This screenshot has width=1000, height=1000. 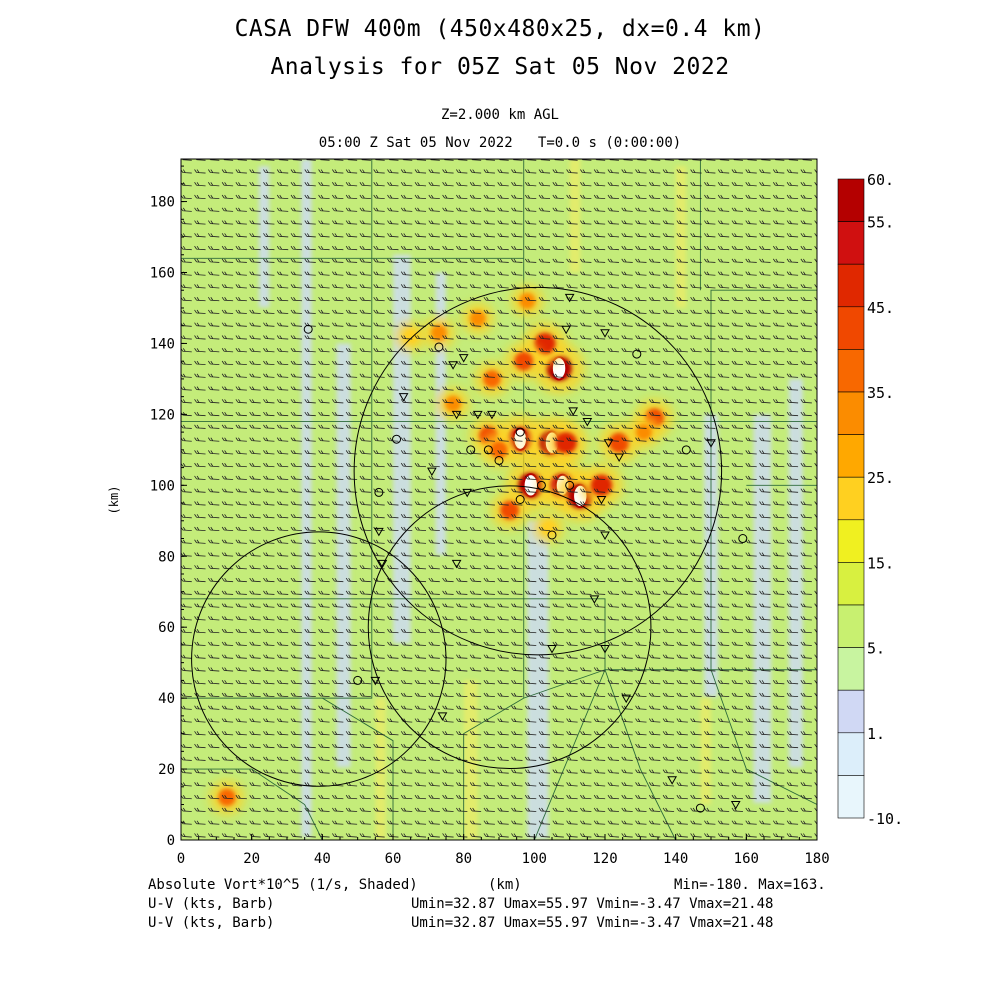 What do you see at coordinates (211, 923) in the screenshot?
I see `field-label-wind-2: U-V (kts, Barb)` at bounding box center [211, 923].